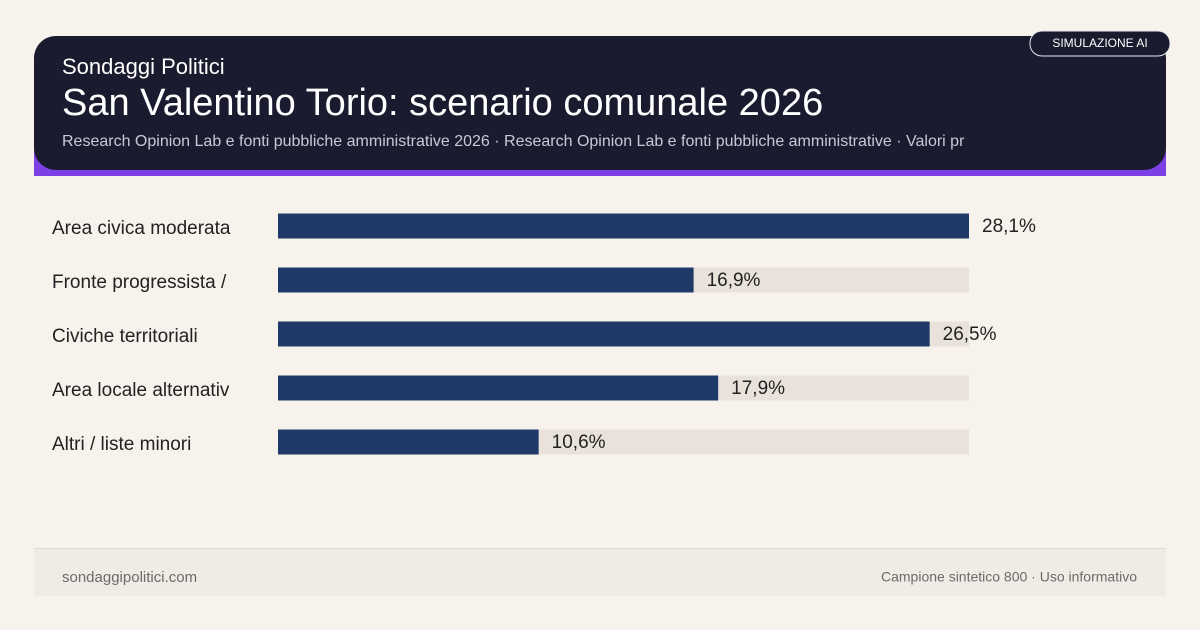 This screenshot has height=630, width=1200. What do you see at coordinates (139, 282) in the screenshot?
I see `category-label: Fronte progressista /` at bounding box center [139, 282].